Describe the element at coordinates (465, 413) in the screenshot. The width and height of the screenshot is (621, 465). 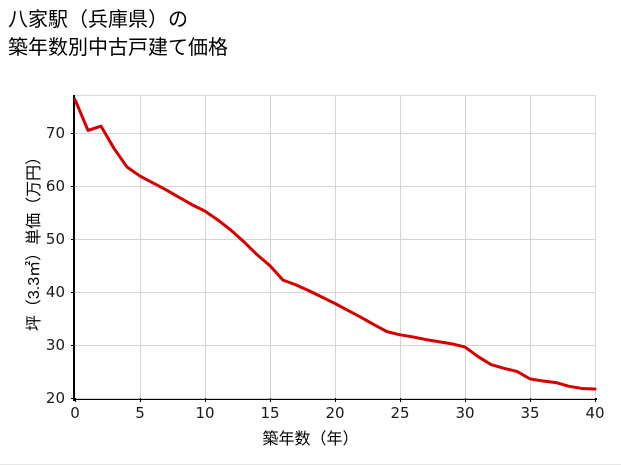
I see `x-tick-label-30: 30` at that location.